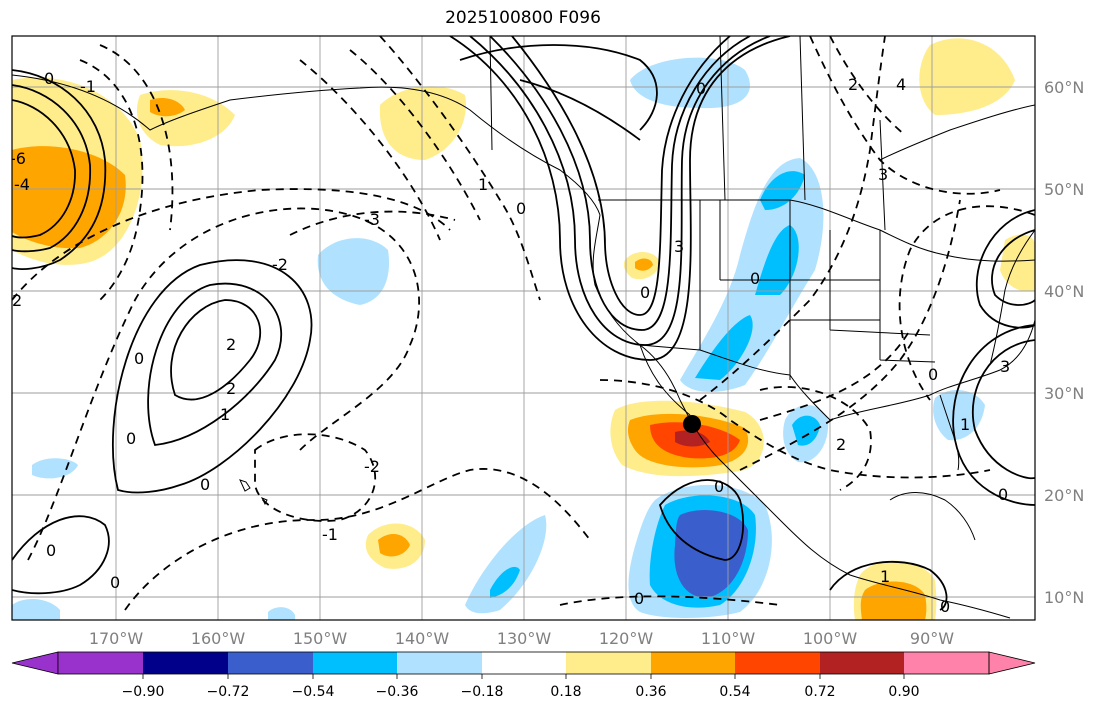 The image size is (1105, 712). I want to click on clabel-2-d: 2, so click(841, 444).